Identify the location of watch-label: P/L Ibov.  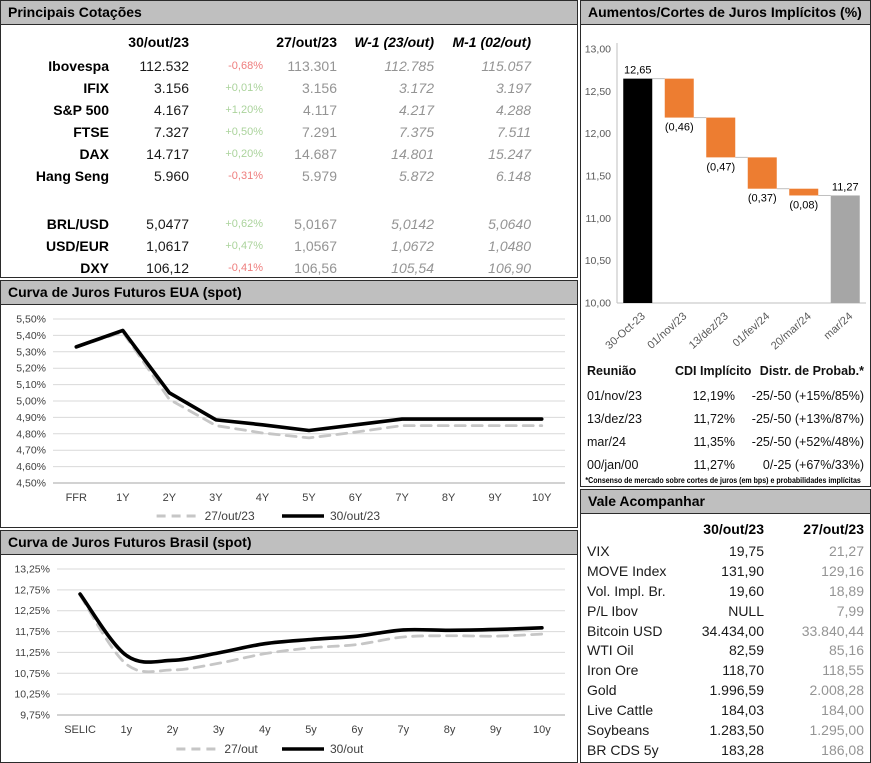
(612, 610).